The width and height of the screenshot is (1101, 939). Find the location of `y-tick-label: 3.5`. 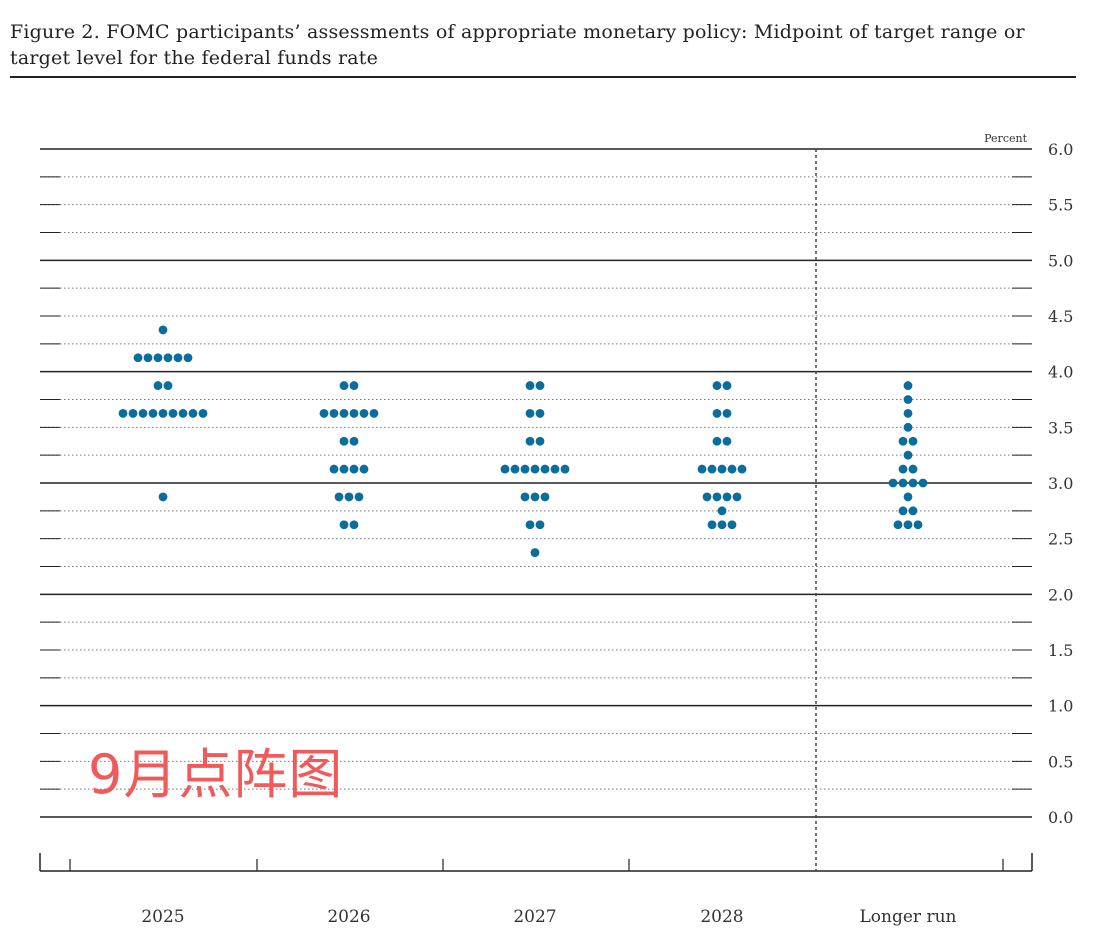

y-tick-label: 3.5 is located at coordinates (1060, 427).